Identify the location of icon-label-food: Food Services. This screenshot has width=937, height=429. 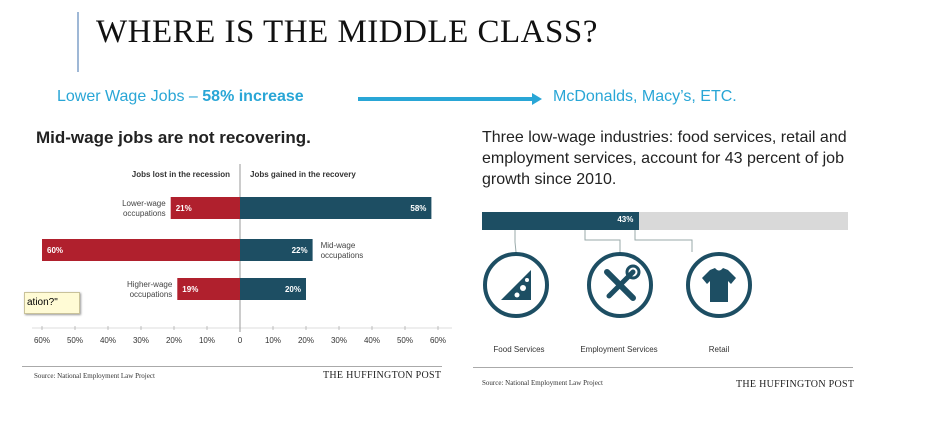
(519, 349).